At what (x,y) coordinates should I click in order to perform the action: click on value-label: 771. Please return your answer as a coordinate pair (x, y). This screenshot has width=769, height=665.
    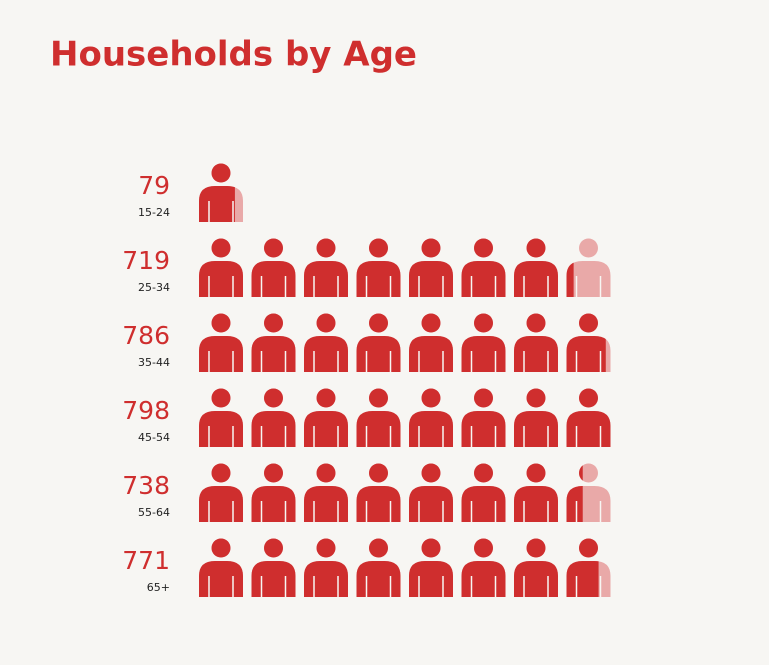
    Looking at the image, I should click on (146, 560).